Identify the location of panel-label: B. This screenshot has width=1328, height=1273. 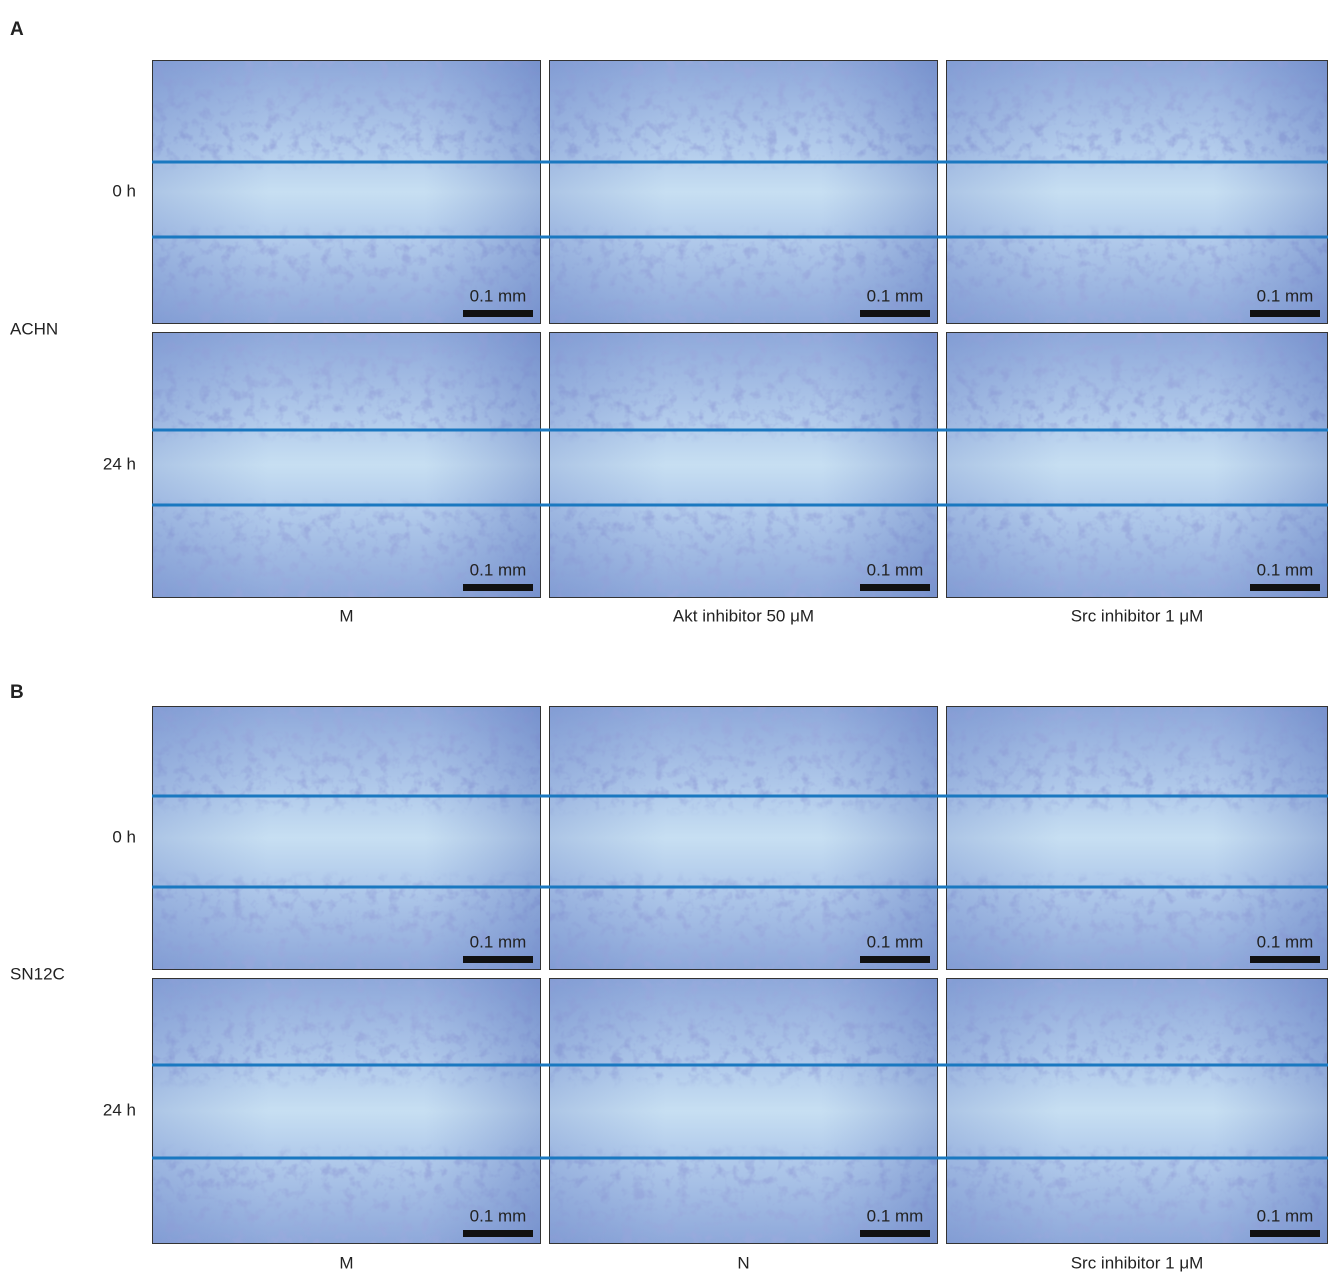
(17, 692).